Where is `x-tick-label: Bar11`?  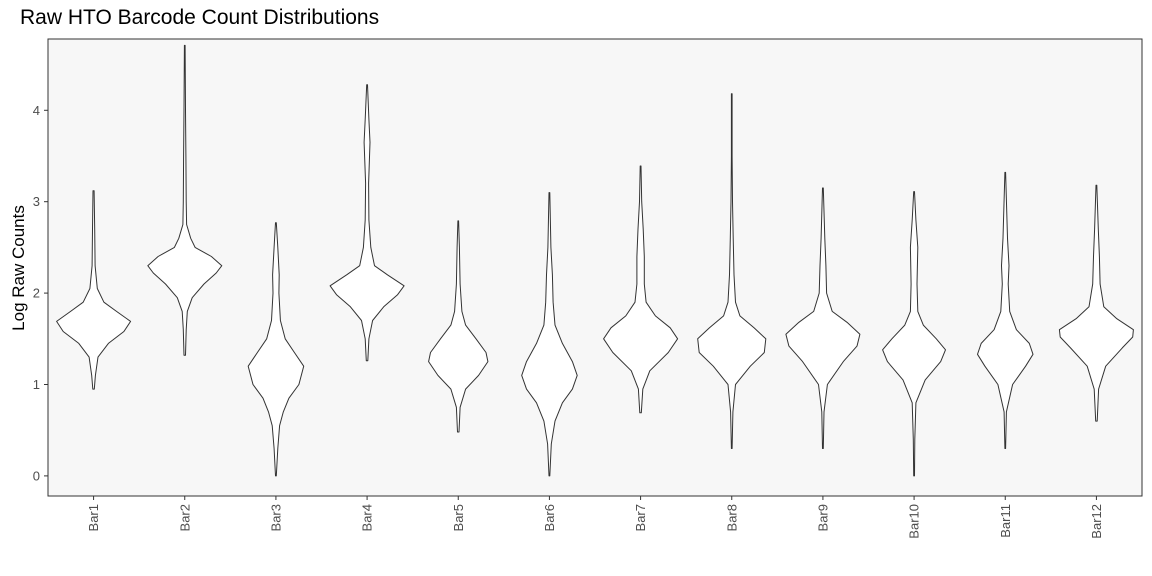 x-tick-label: Bar11 is located at coordinates (1005, 521).